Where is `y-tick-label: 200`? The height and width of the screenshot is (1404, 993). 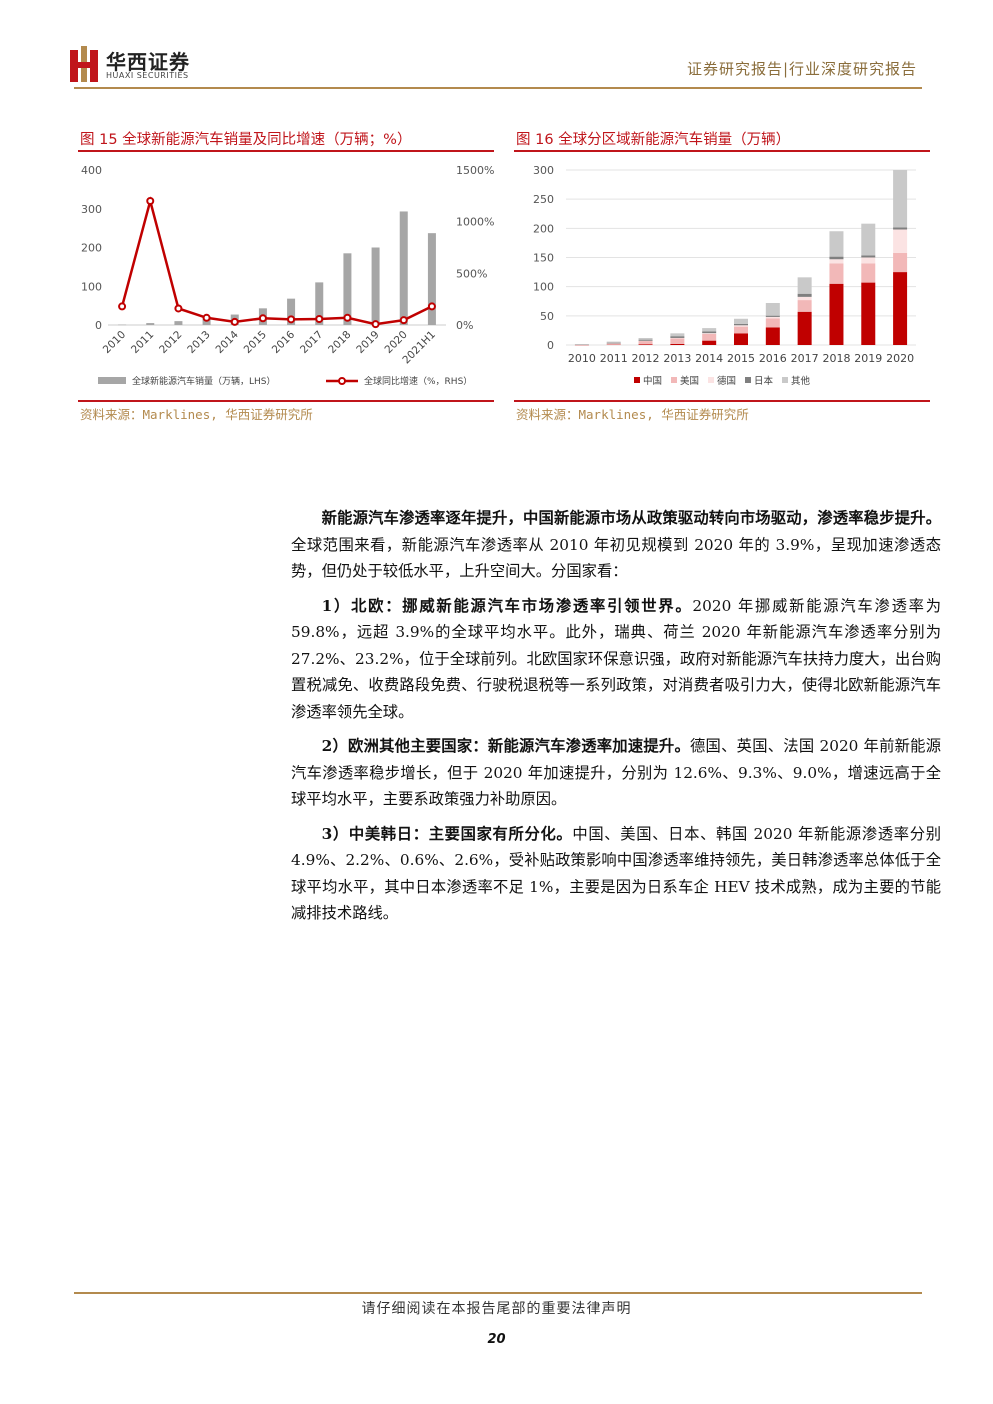 y-tick-label: 200 is located at coordinates (543, 228).